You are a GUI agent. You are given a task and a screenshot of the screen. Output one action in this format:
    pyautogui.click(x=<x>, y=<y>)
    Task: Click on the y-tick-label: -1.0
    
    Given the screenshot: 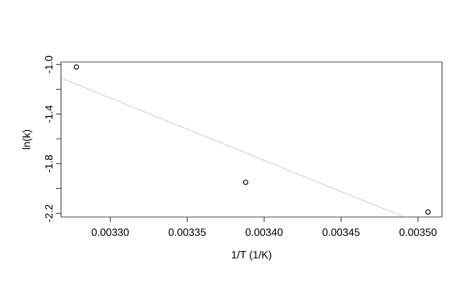 What is the action you would take?
    pyautogui.click(x=48, y=65)
    